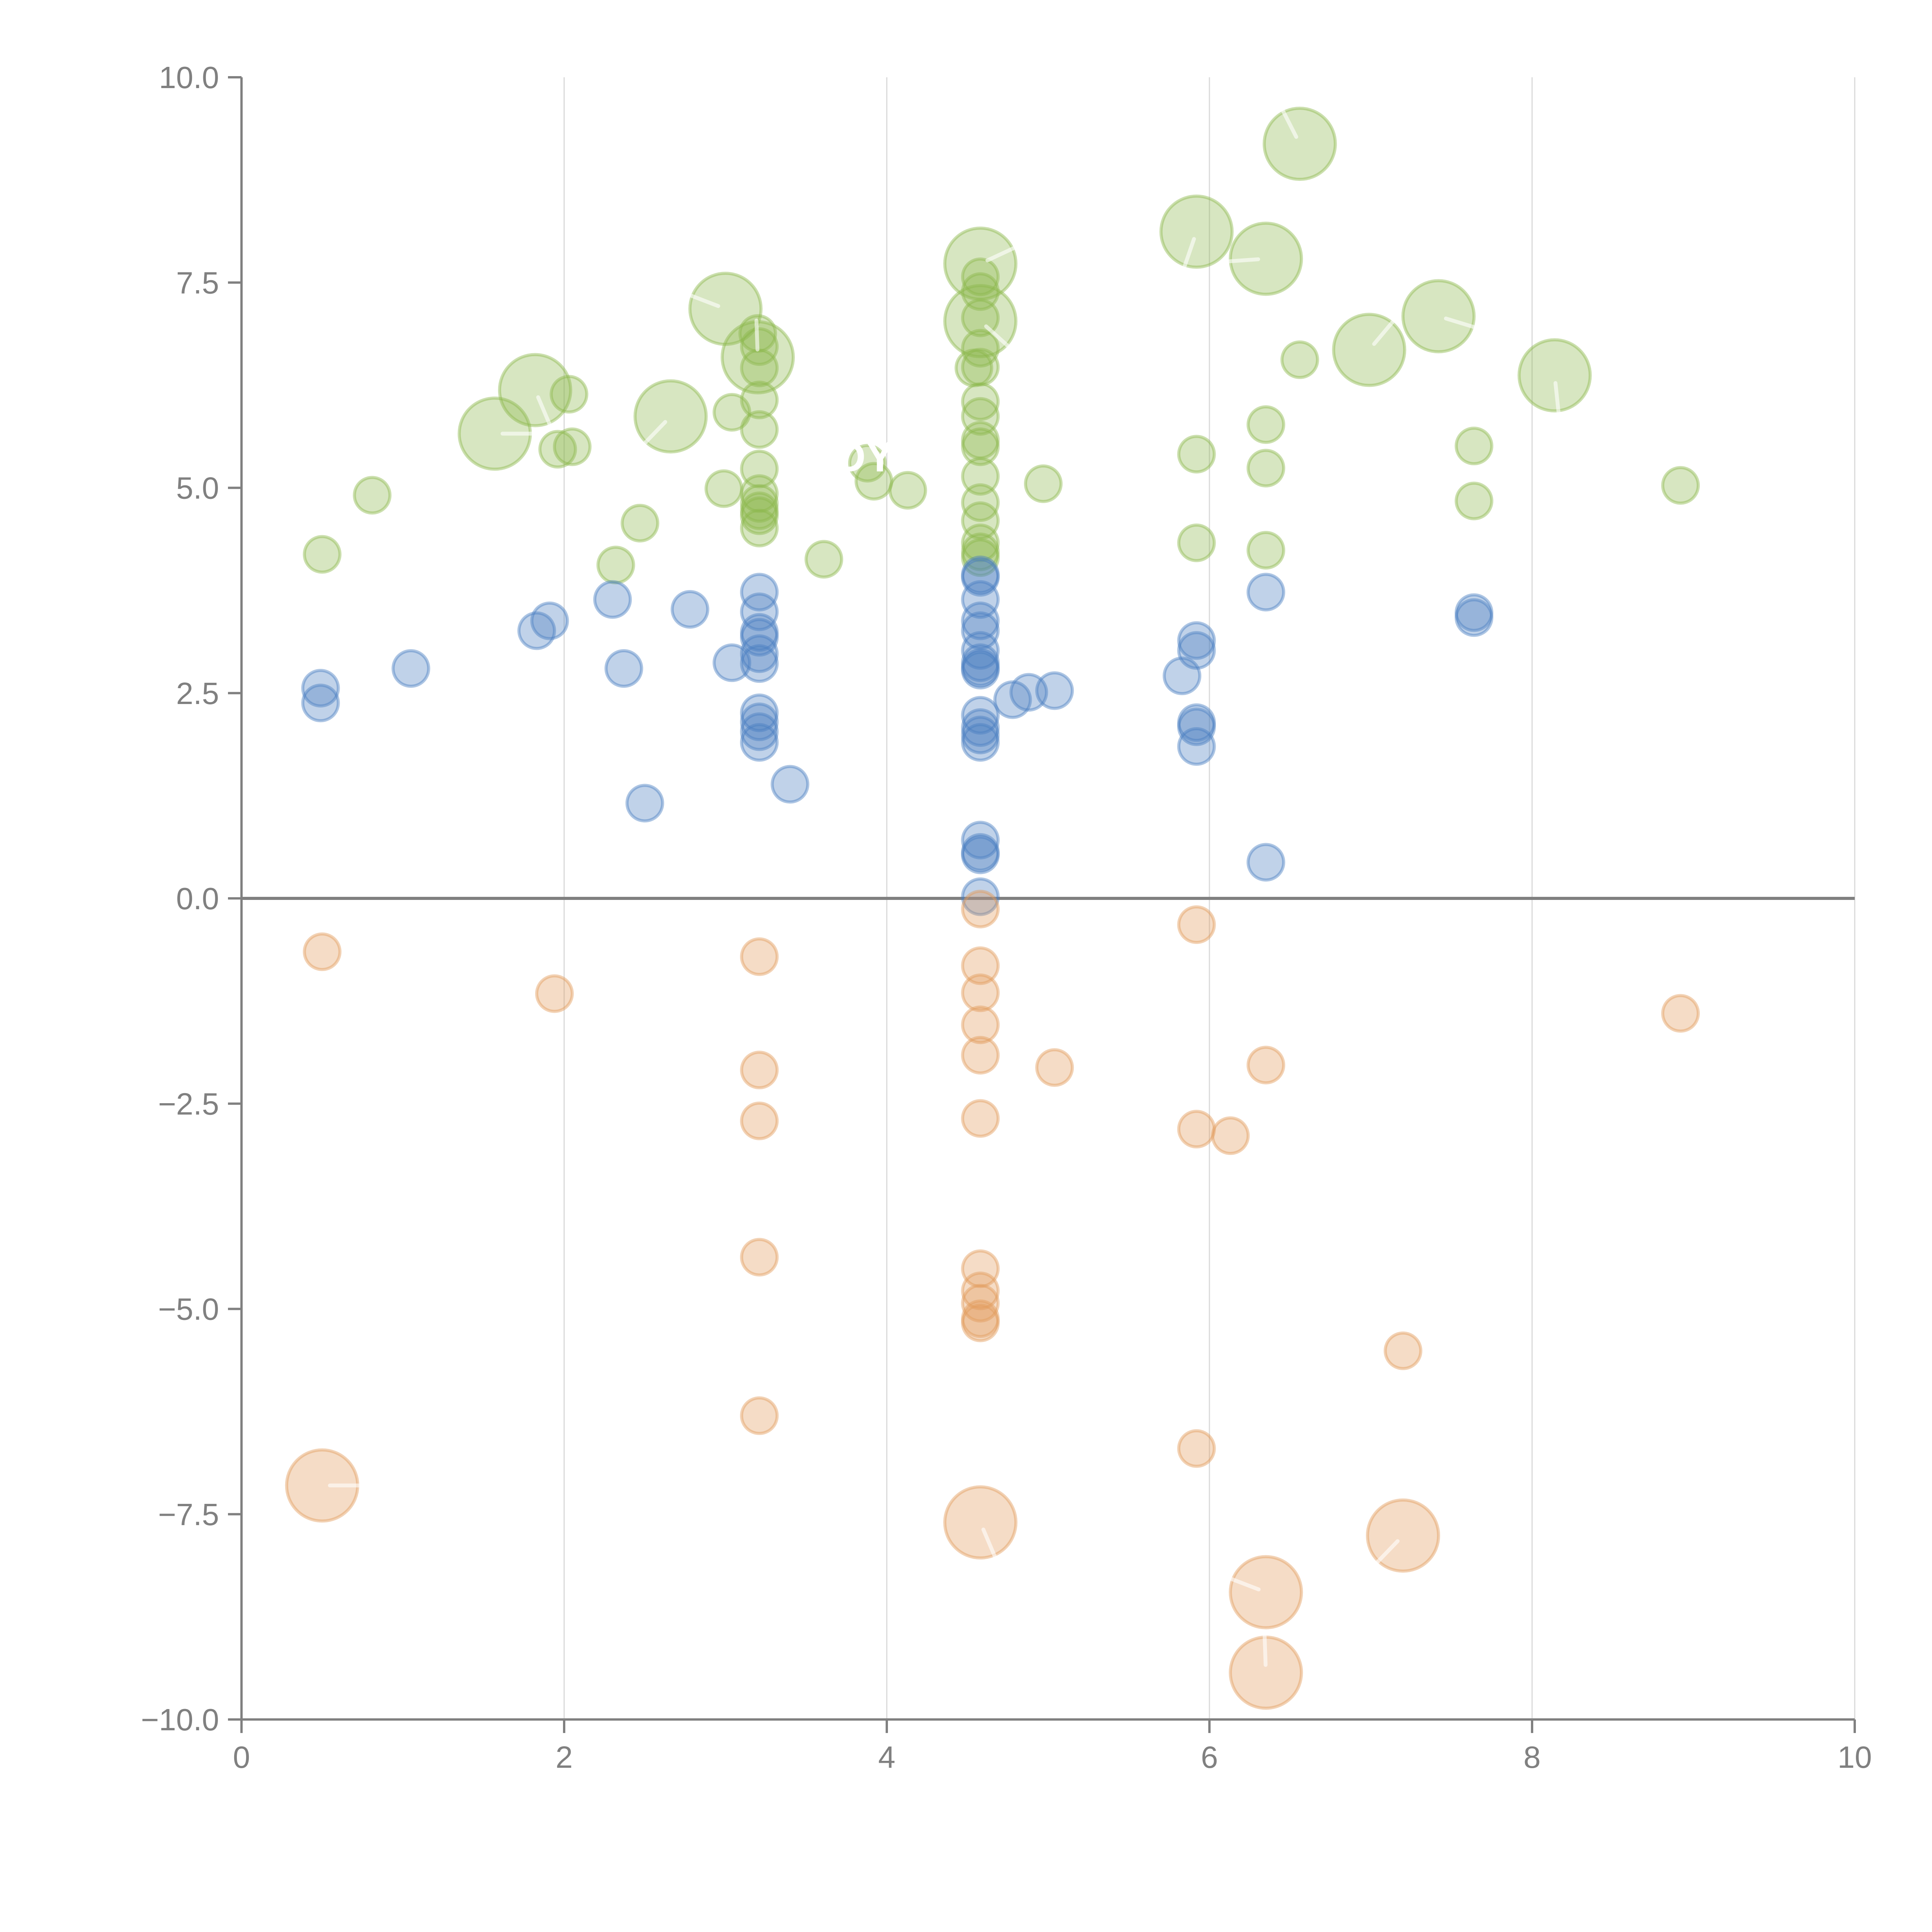 The width and height of the screenshot is (1932, 1932). I want to click on y-tick-label: 2.5, so click(198, 694).